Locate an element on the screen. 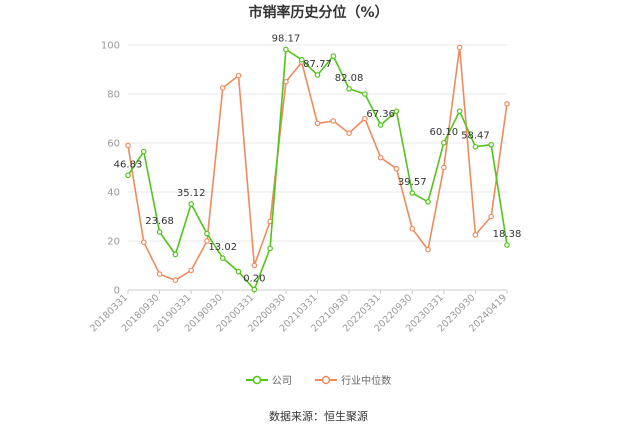 Image resolution: width=637 pixels, height=431 pixels. data-label: 82.08 is located at coordinates (349, 78).